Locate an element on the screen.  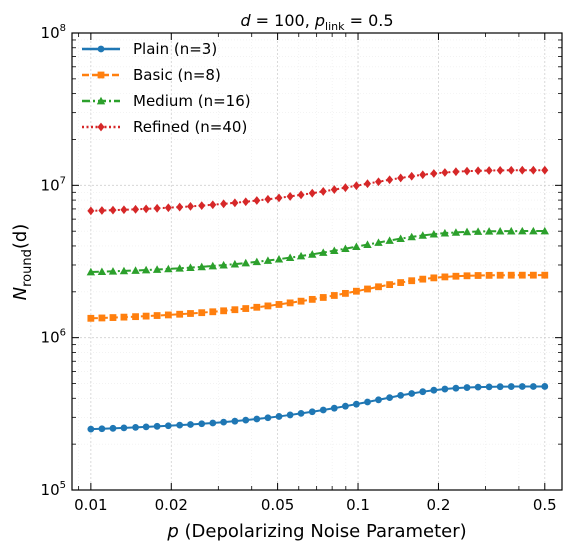
y-axis-subscript: round is located at coordinates (27, 268).